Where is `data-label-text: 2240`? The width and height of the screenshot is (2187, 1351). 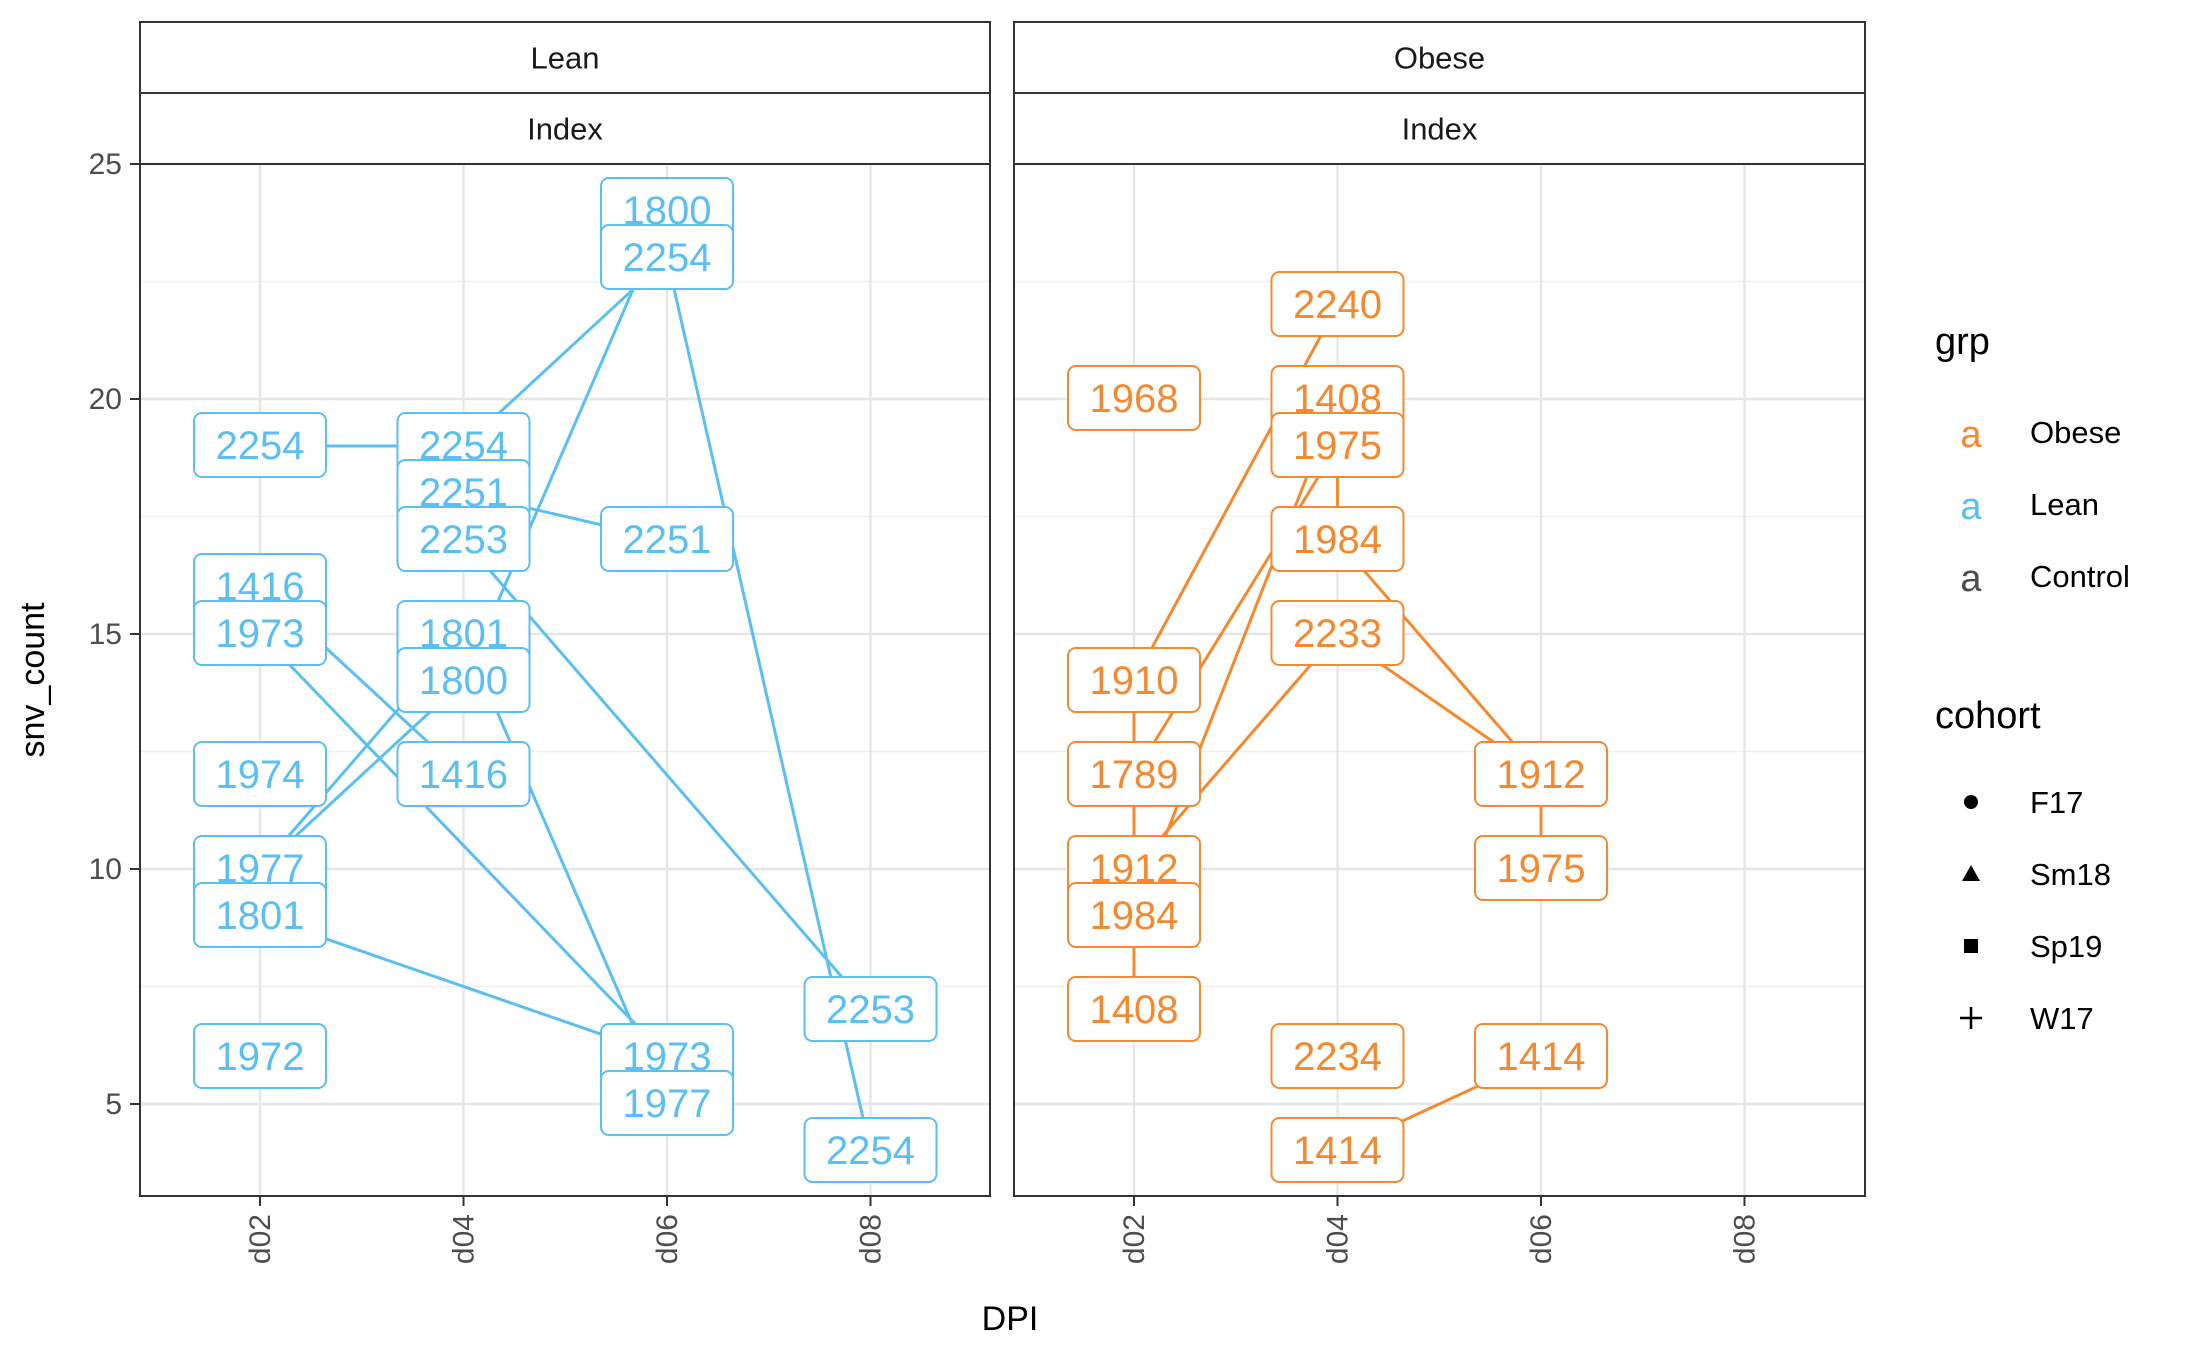
data-label-text: 2240 is located at coordinates (1337, 305).